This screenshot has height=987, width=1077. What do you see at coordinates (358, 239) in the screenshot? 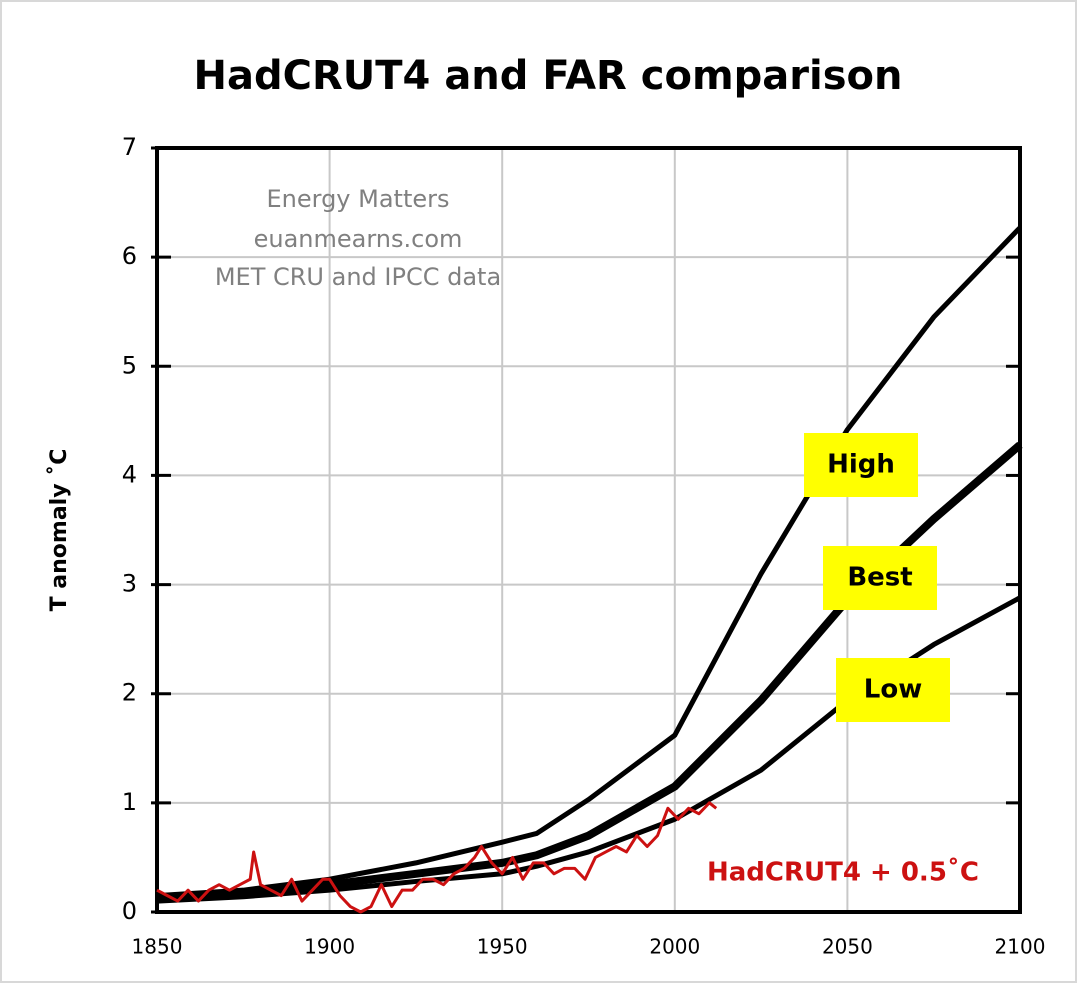
I see `watermark: euanmearns.com` at bounding box center [358, 239].